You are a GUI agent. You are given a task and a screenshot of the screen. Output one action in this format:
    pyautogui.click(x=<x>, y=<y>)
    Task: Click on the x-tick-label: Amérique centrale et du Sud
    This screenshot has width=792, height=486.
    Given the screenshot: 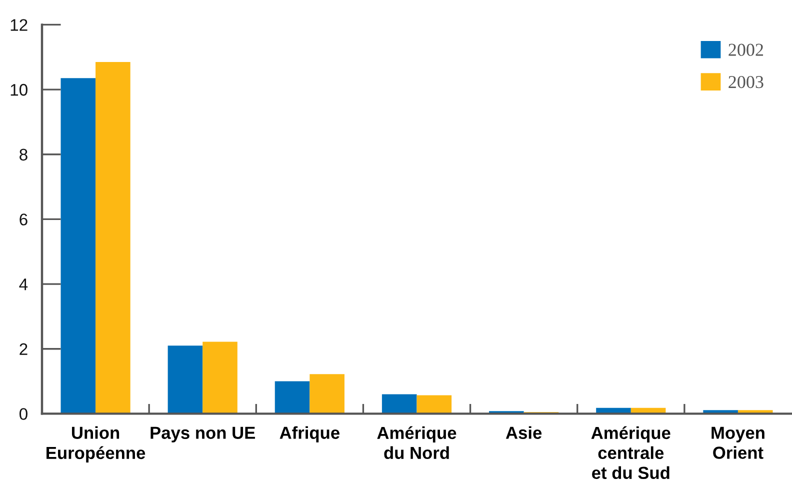 What is the action you would take?
    pyautogui.click(x=630, y=453)
    